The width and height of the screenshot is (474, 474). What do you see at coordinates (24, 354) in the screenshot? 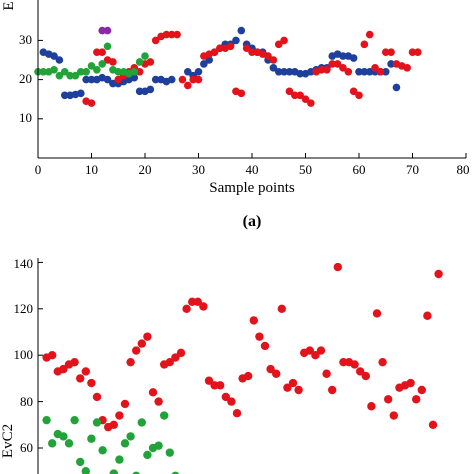
I see `y-tick-label: 100` at bounding box center [24, 354].